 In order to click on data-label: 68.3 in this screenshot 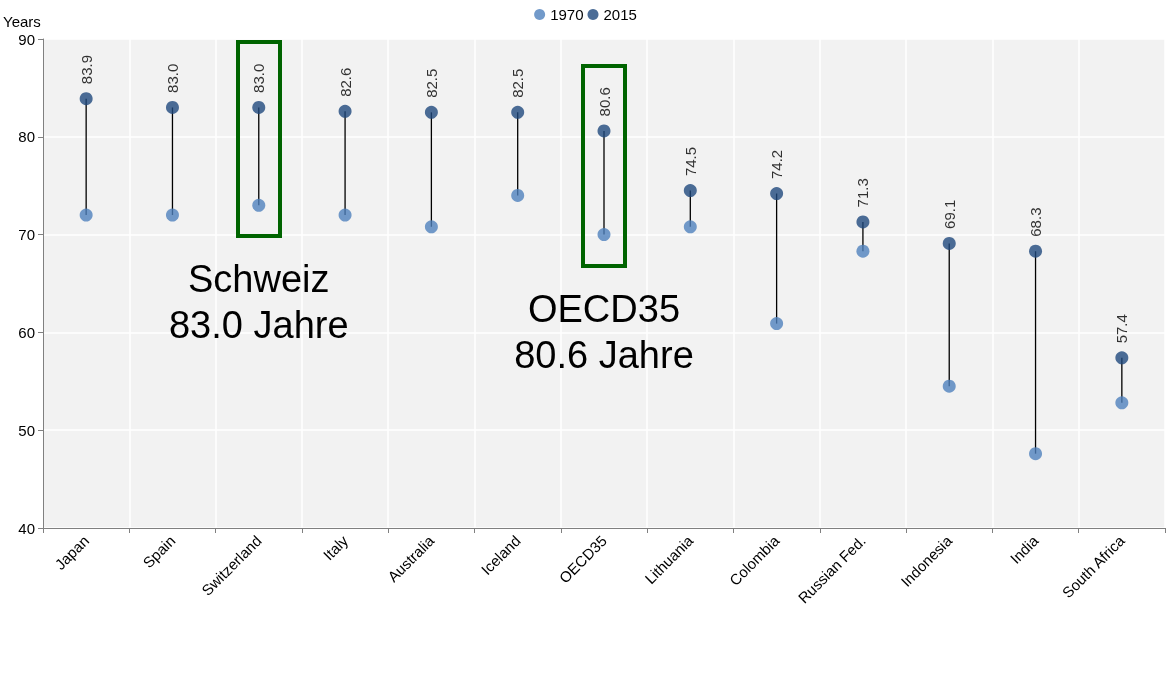, I will do `click(1036, 222)`.